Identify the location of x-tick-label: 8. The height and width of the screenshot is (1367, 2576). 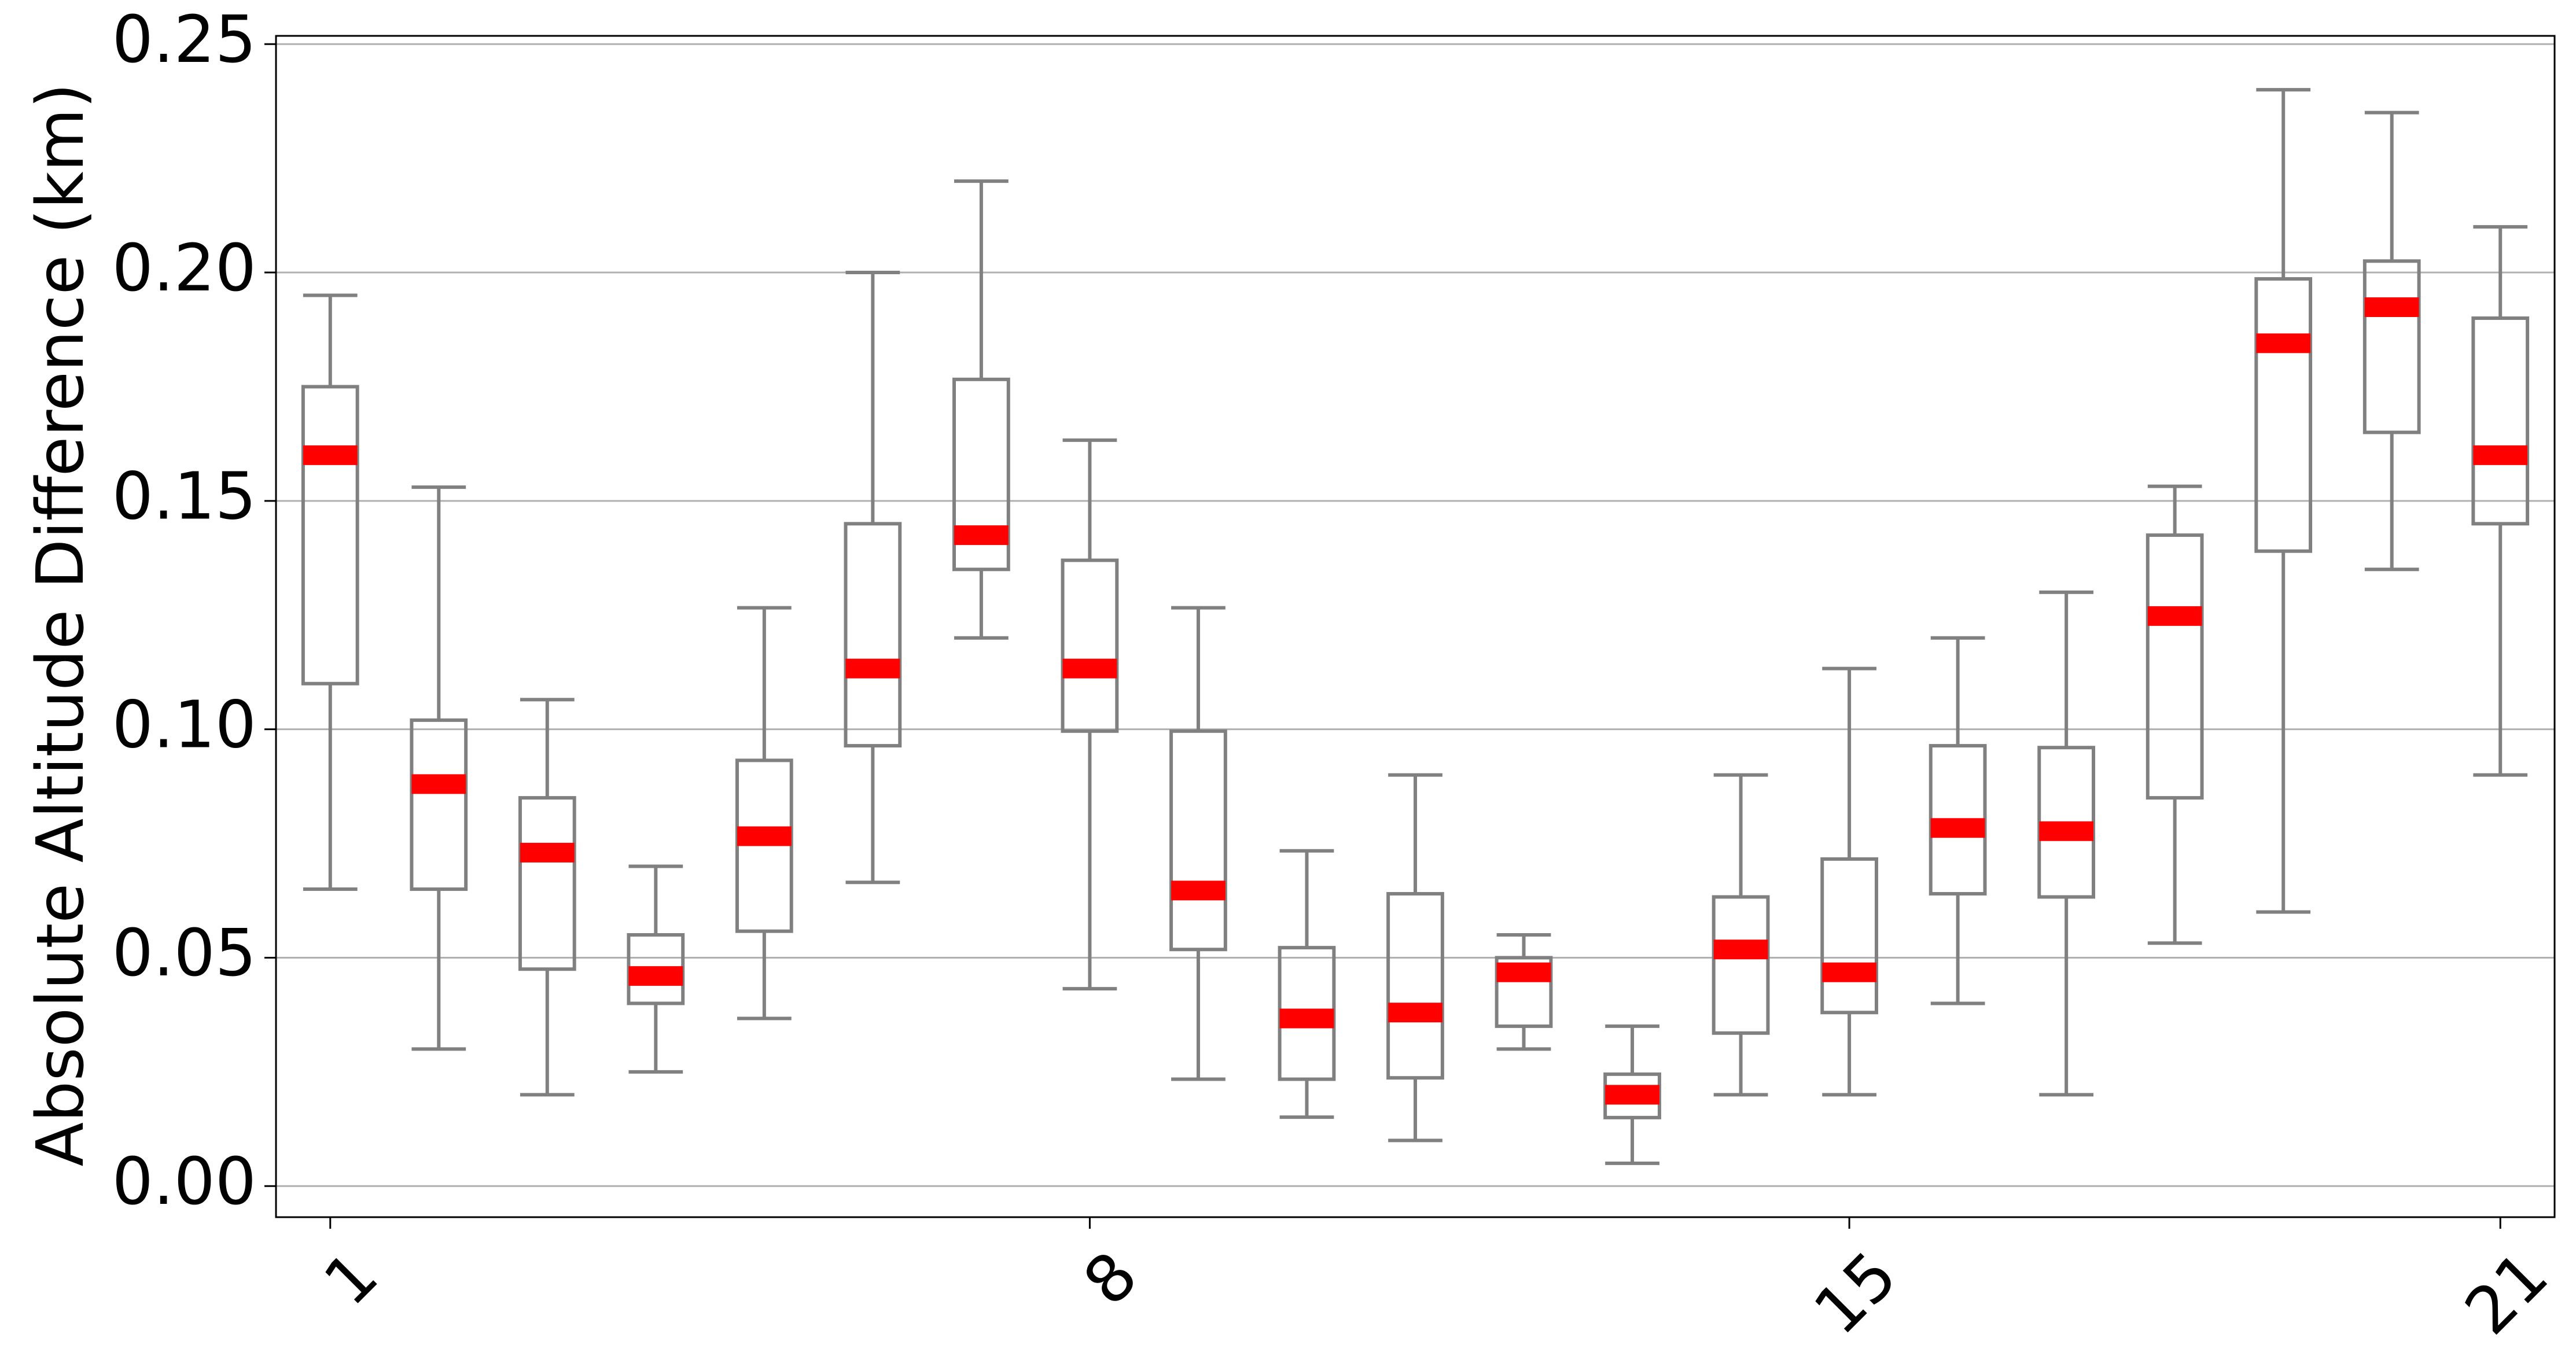
(1110, 1278).